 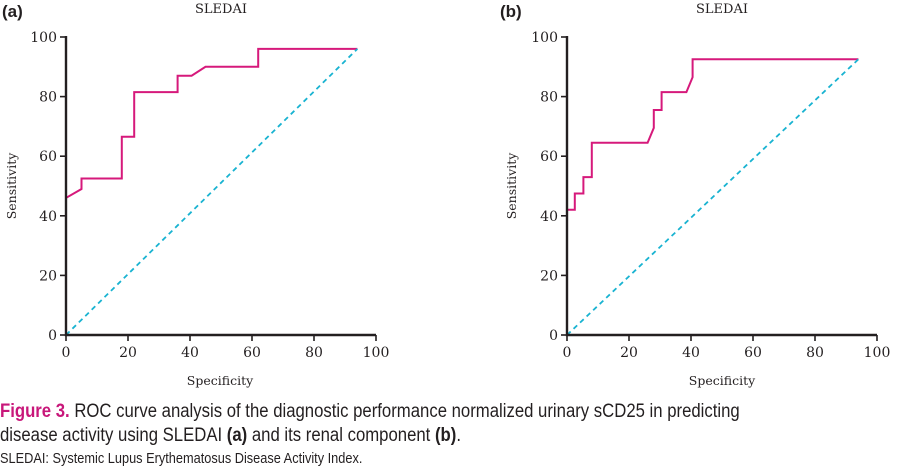 What do you see at coordinates (66, 353) in the screenshot?
I see `x-tick-label-a-0: 0` at bounding box center [66, 353].